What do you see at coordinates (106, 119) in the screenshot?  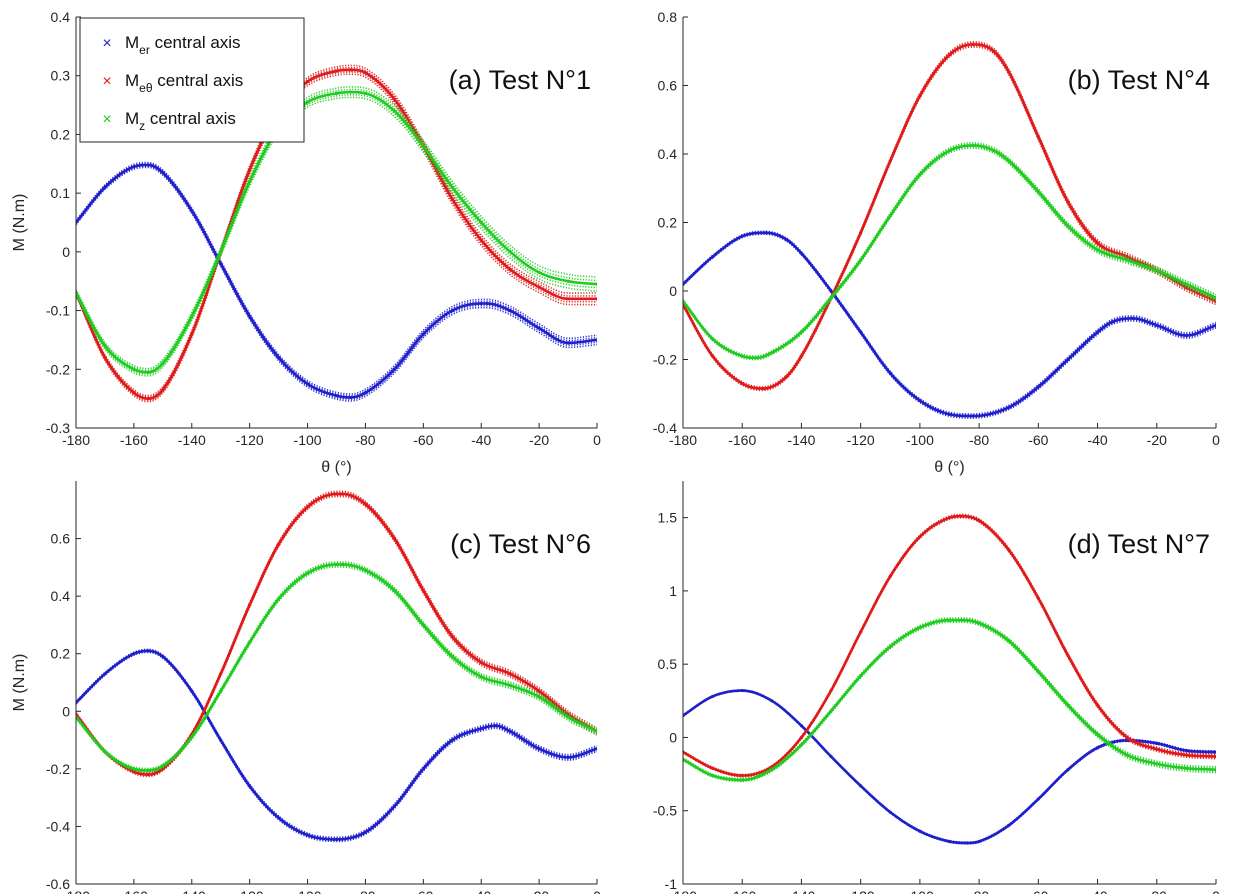 I see `legend-marker-2: ×` at bounding box center [106, 119].